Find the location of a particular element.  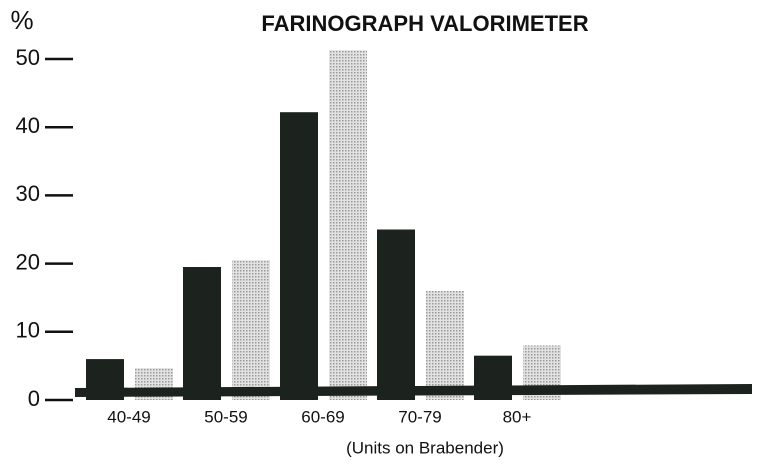

x-axis-label: (Units on Brabender) is located at coordinates (425, 447).